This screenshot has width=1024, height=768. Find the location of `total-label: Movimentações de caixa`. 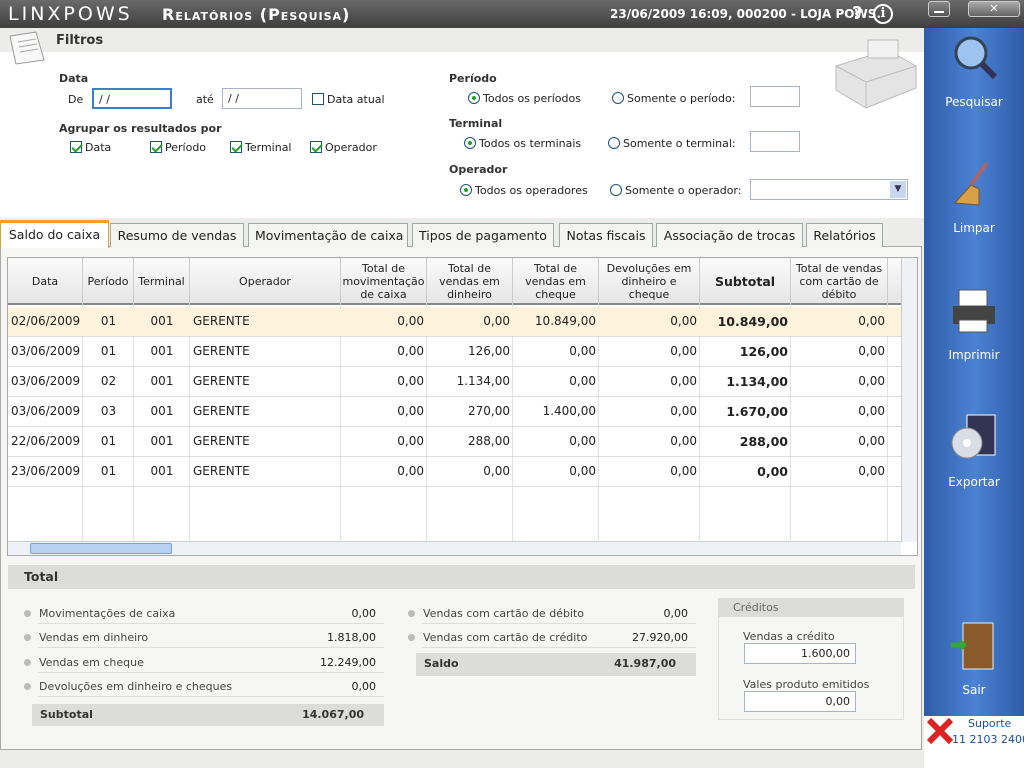

total-label: Movimentações de caixa is located at coordinates (107, 613).